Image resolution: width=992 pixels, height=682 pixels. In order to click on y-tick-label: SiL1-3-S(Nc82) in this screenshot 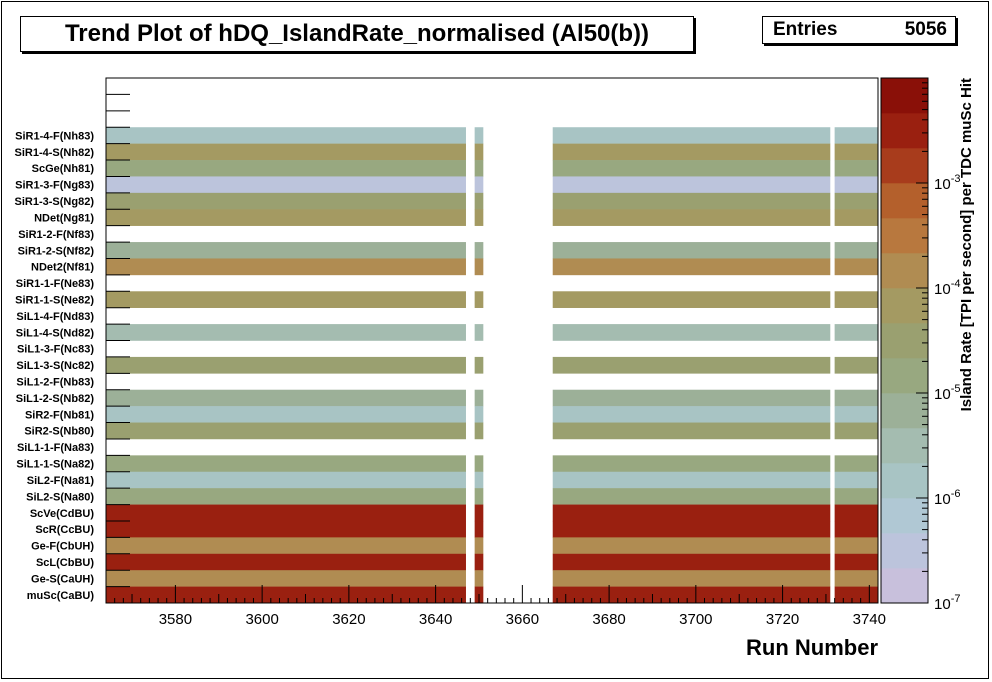, I will do `click(55, 366)`.